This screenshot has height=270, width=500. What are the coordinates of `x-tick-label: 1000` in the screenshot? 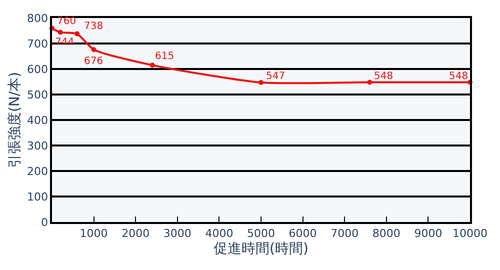 It's located at (94, 233).